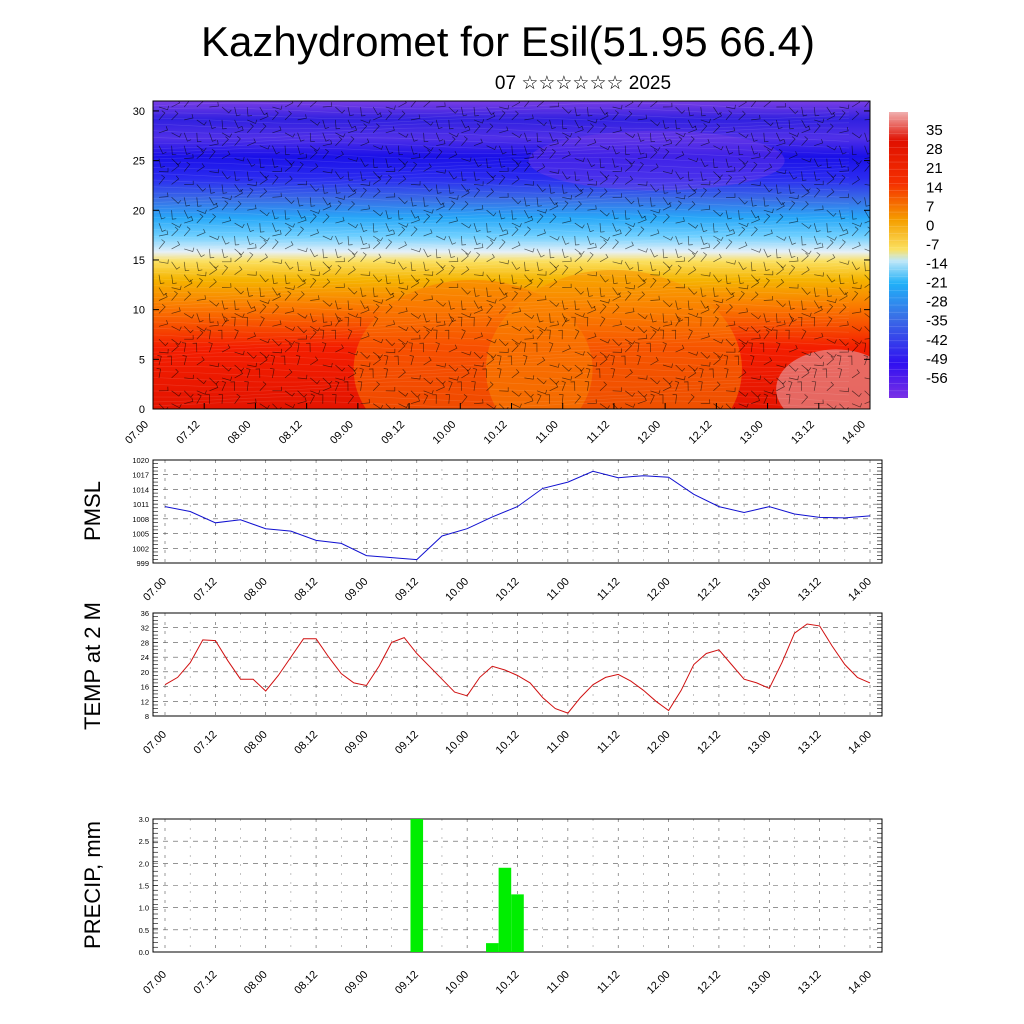 The width and height of the screenshot is (1024, 1024). Describe the element at coordinates (937, 302) in the screenshot. I see `colorbar-label: -28` at that location.